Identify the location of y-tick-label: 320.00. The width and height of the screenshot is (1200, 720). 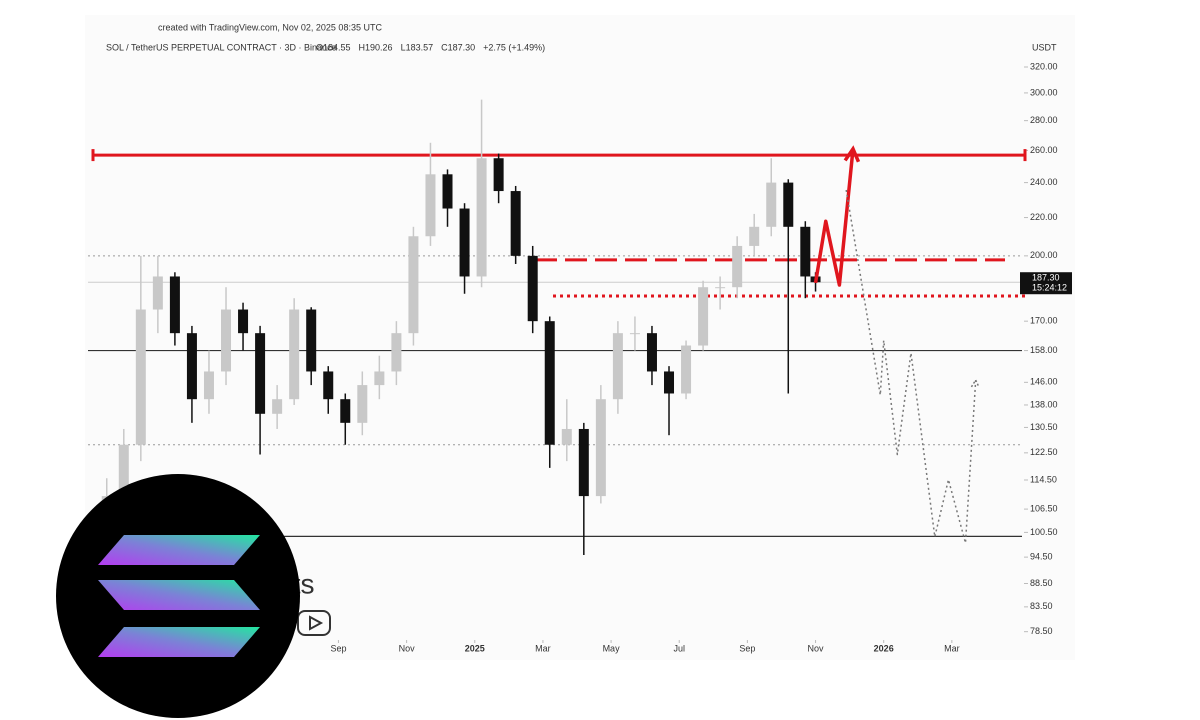
(1044, 66).